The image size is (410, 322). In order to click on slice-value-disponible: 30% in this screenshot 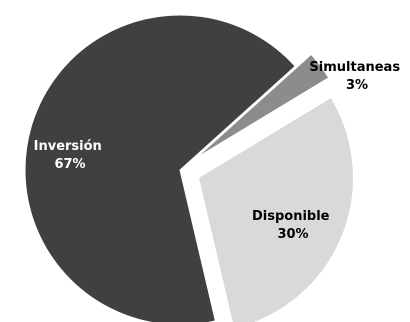, I will do `click(292, 234)`.